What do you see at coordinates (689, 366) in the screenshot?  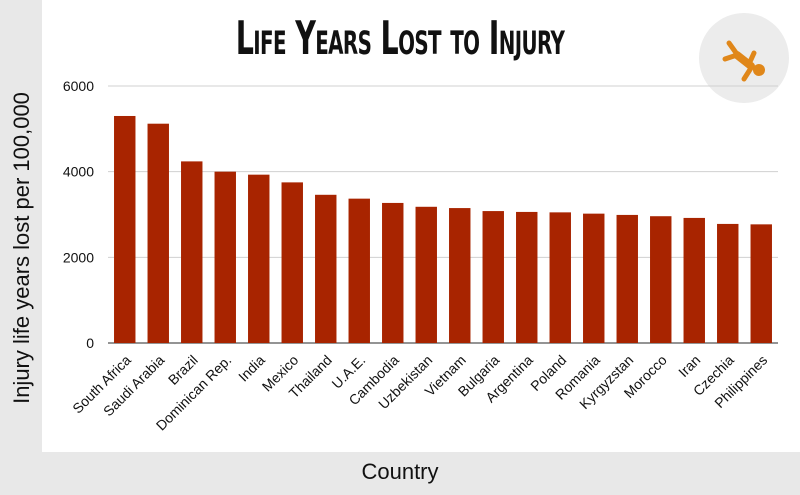 I see `x-tick-label: Iran` at bounding box center [689, 366].